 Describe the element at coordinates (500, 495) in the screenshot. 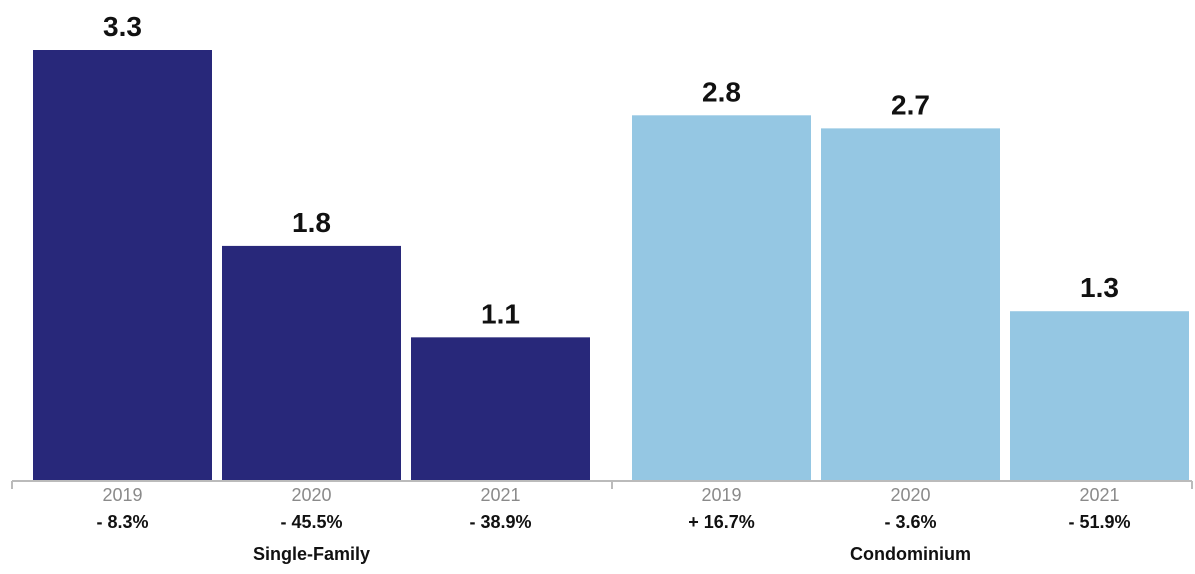

I see `tick-label-single-family-2021: 2021` at that location.